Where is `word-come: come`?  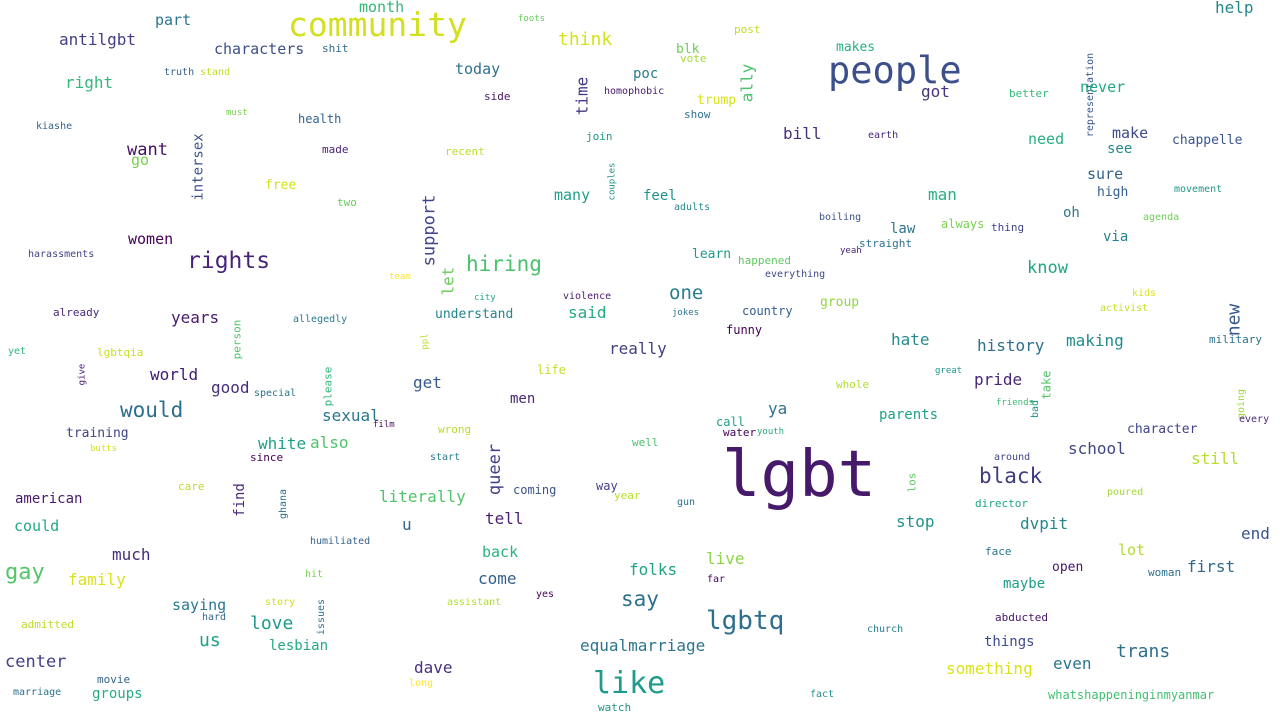 word-come: come is located at coordinates (497, 578).